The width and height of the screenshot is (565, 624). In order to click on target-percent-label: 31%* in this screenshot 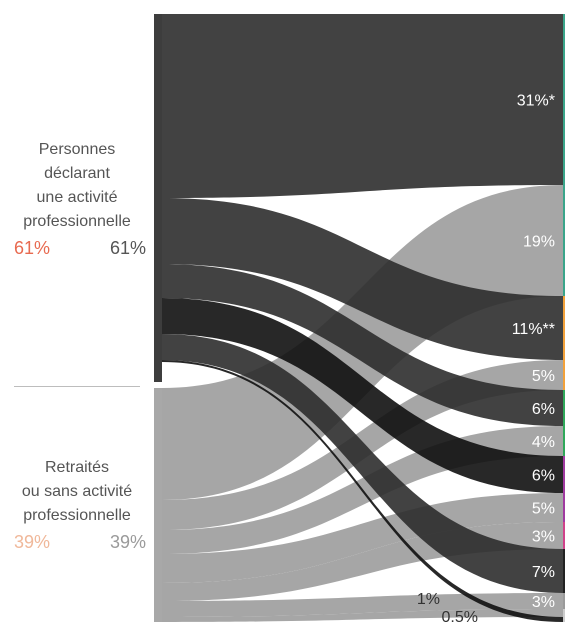, I will do `click(536, 101)`.